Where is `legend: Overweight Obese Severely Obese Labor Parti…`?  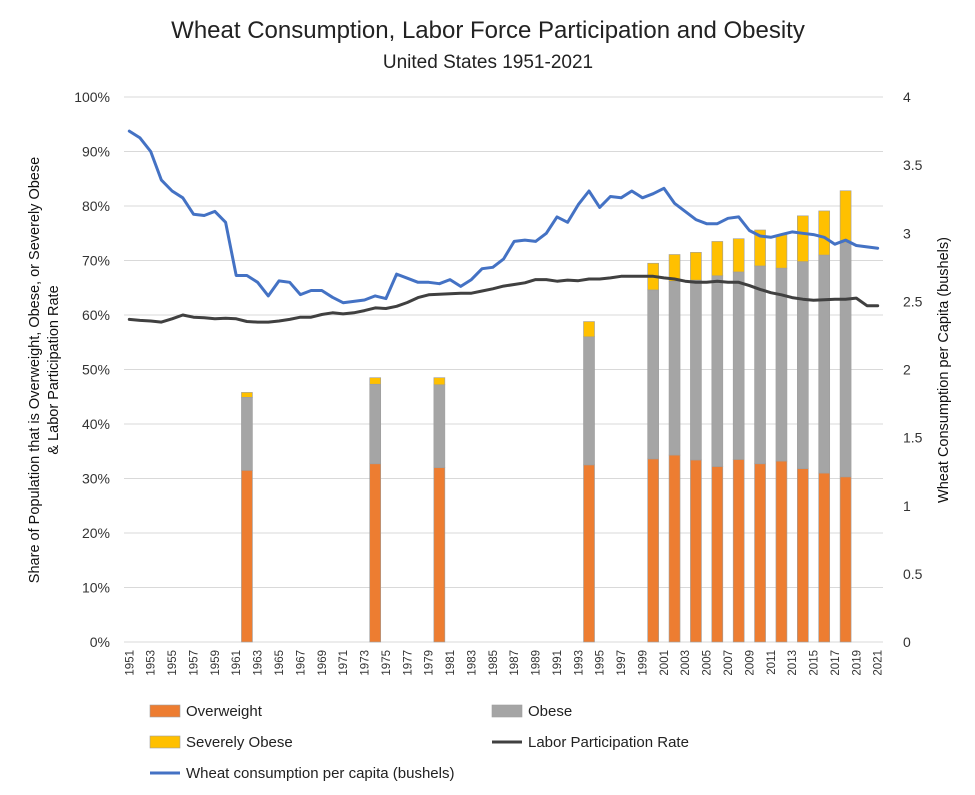 legend: Overweight Obese Severely Obese Labor Parti… is located at coordinates (419, 742).